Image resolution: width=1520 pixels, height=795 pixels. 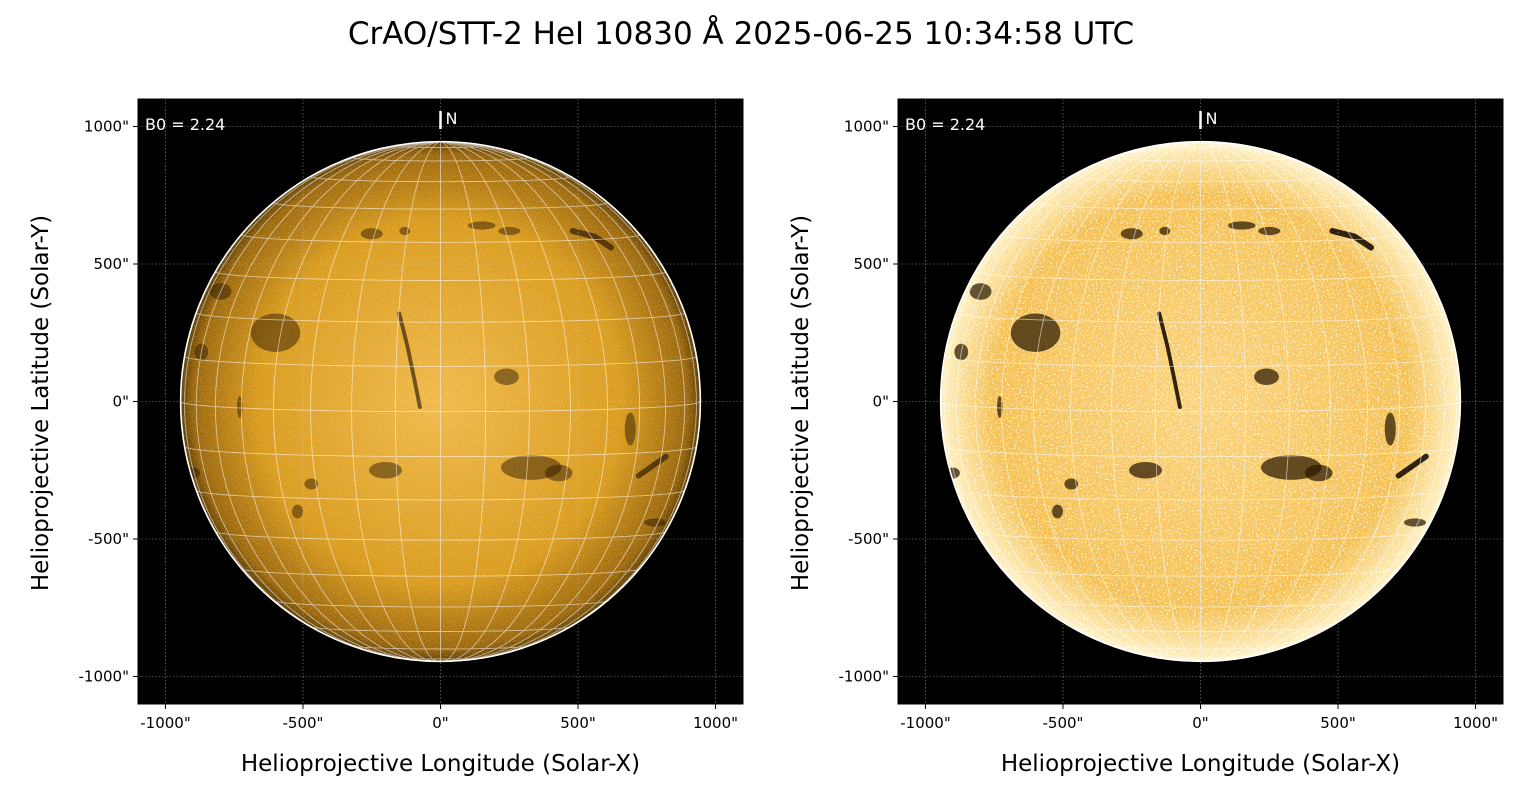 I want to click on left-y-axis-label: Helioprojective Latitude (Solar-Y), so click(x=41, y=403).